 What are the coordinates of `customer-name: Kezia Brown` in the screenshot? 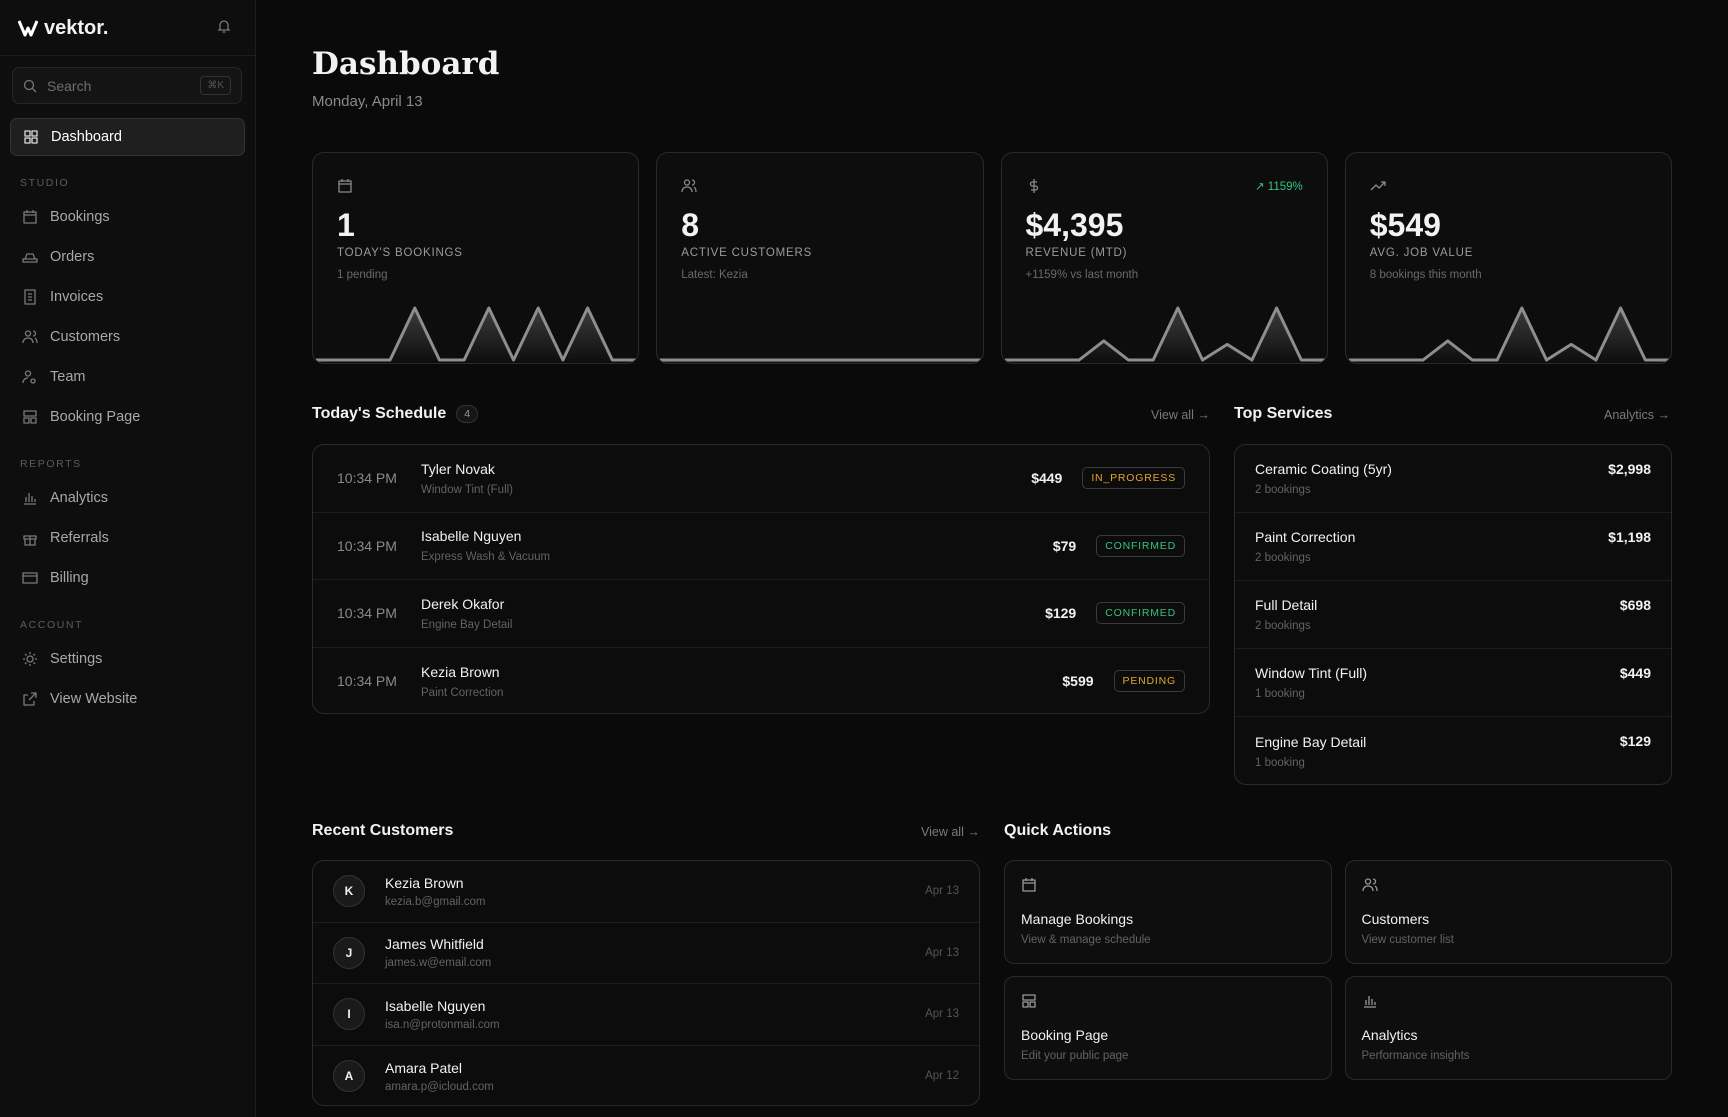 It's located at (460, 671).